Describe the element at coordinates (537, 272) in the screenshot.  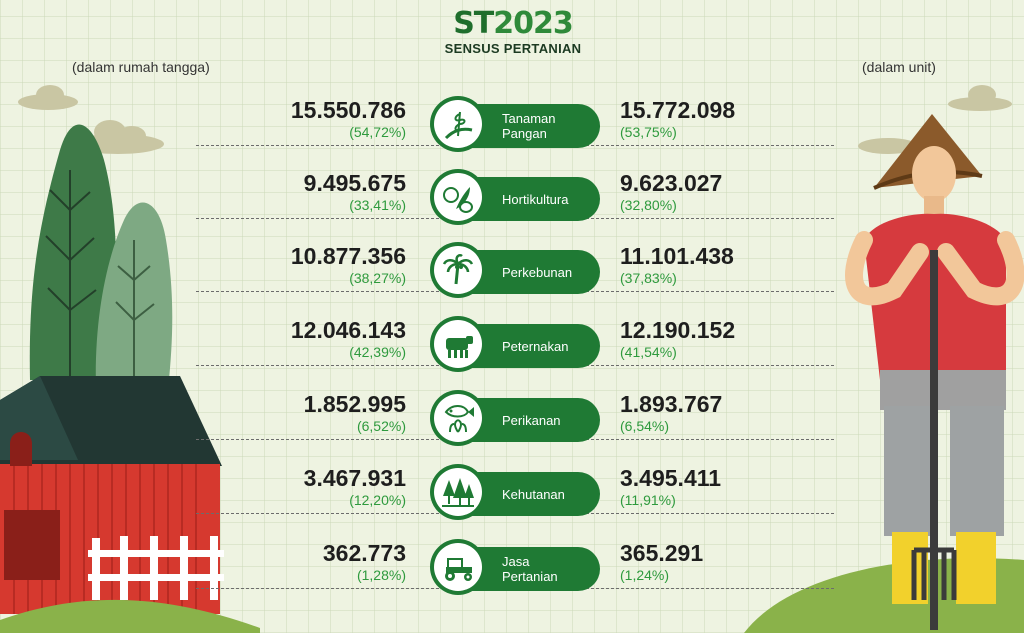
I see `sector-label: Perkebunan` at that location.